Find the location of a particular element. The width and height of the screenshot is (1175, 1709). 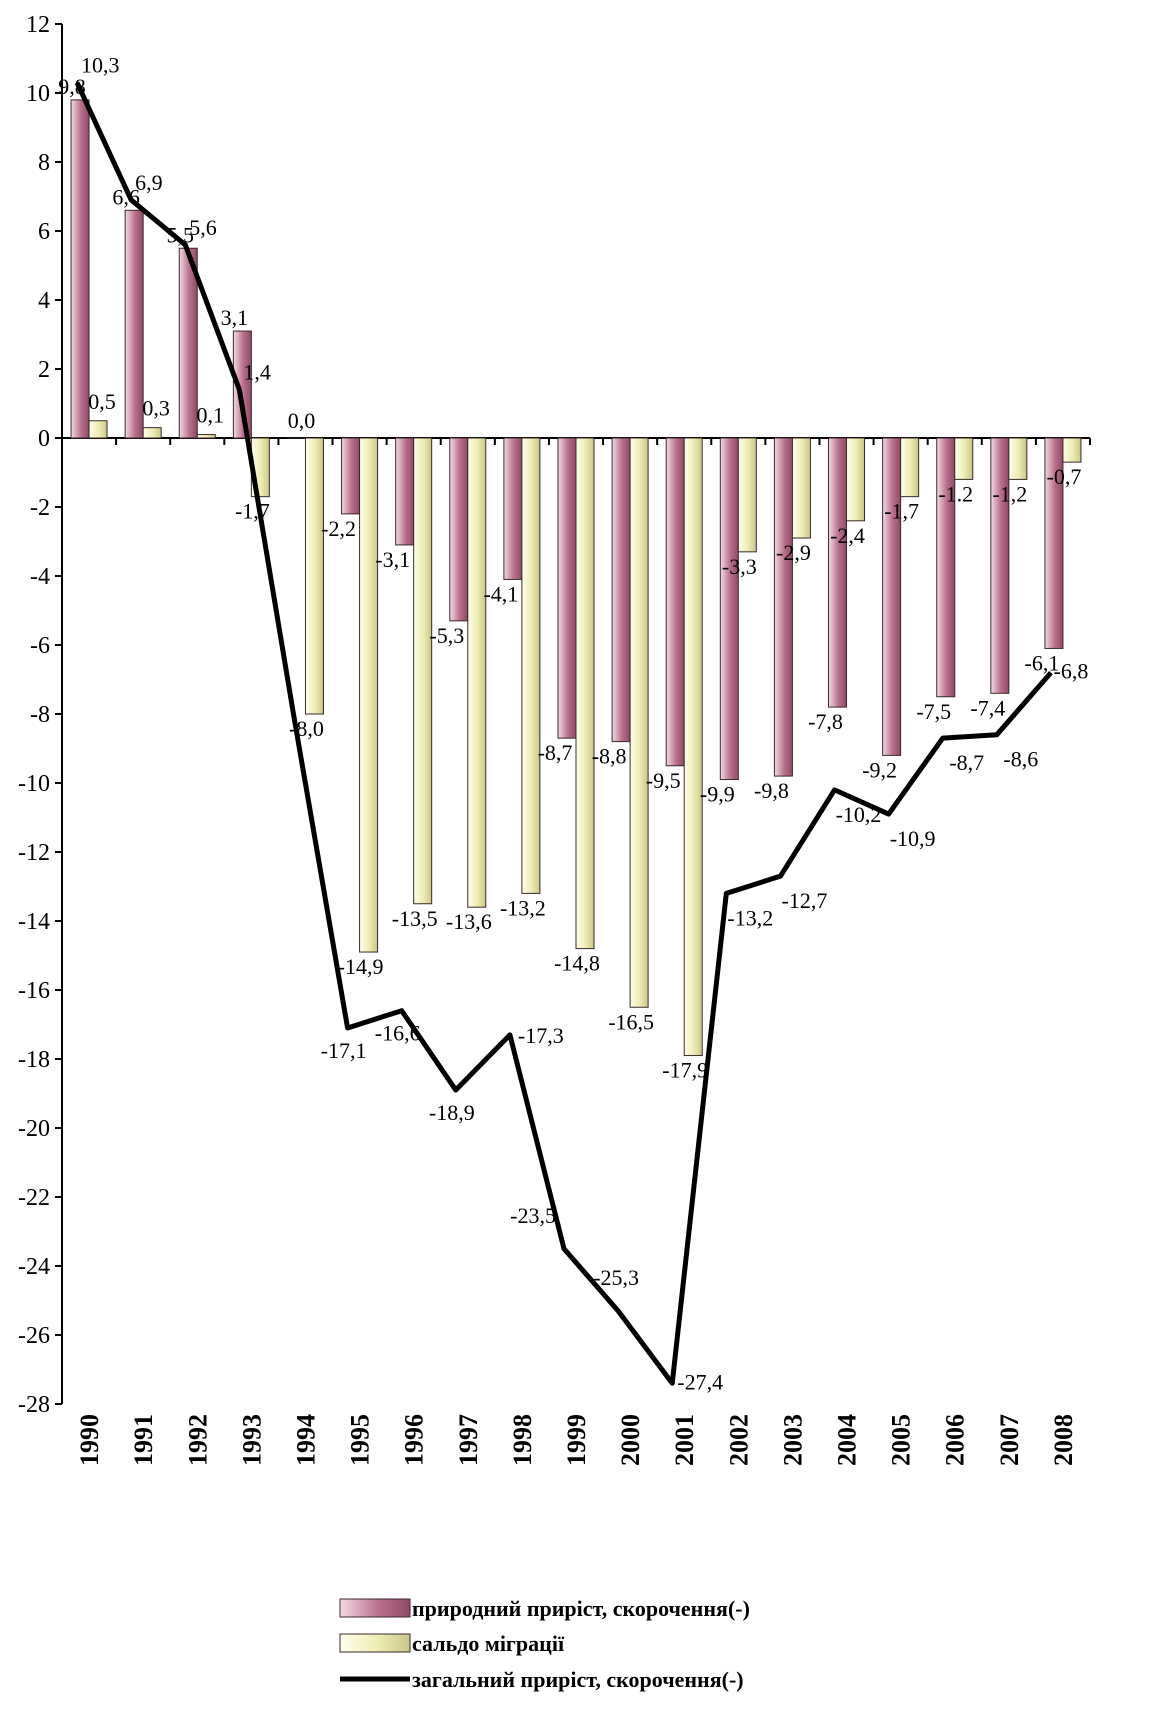

label-migration-2000: -16,5 is located at coordinates (631, 1021).